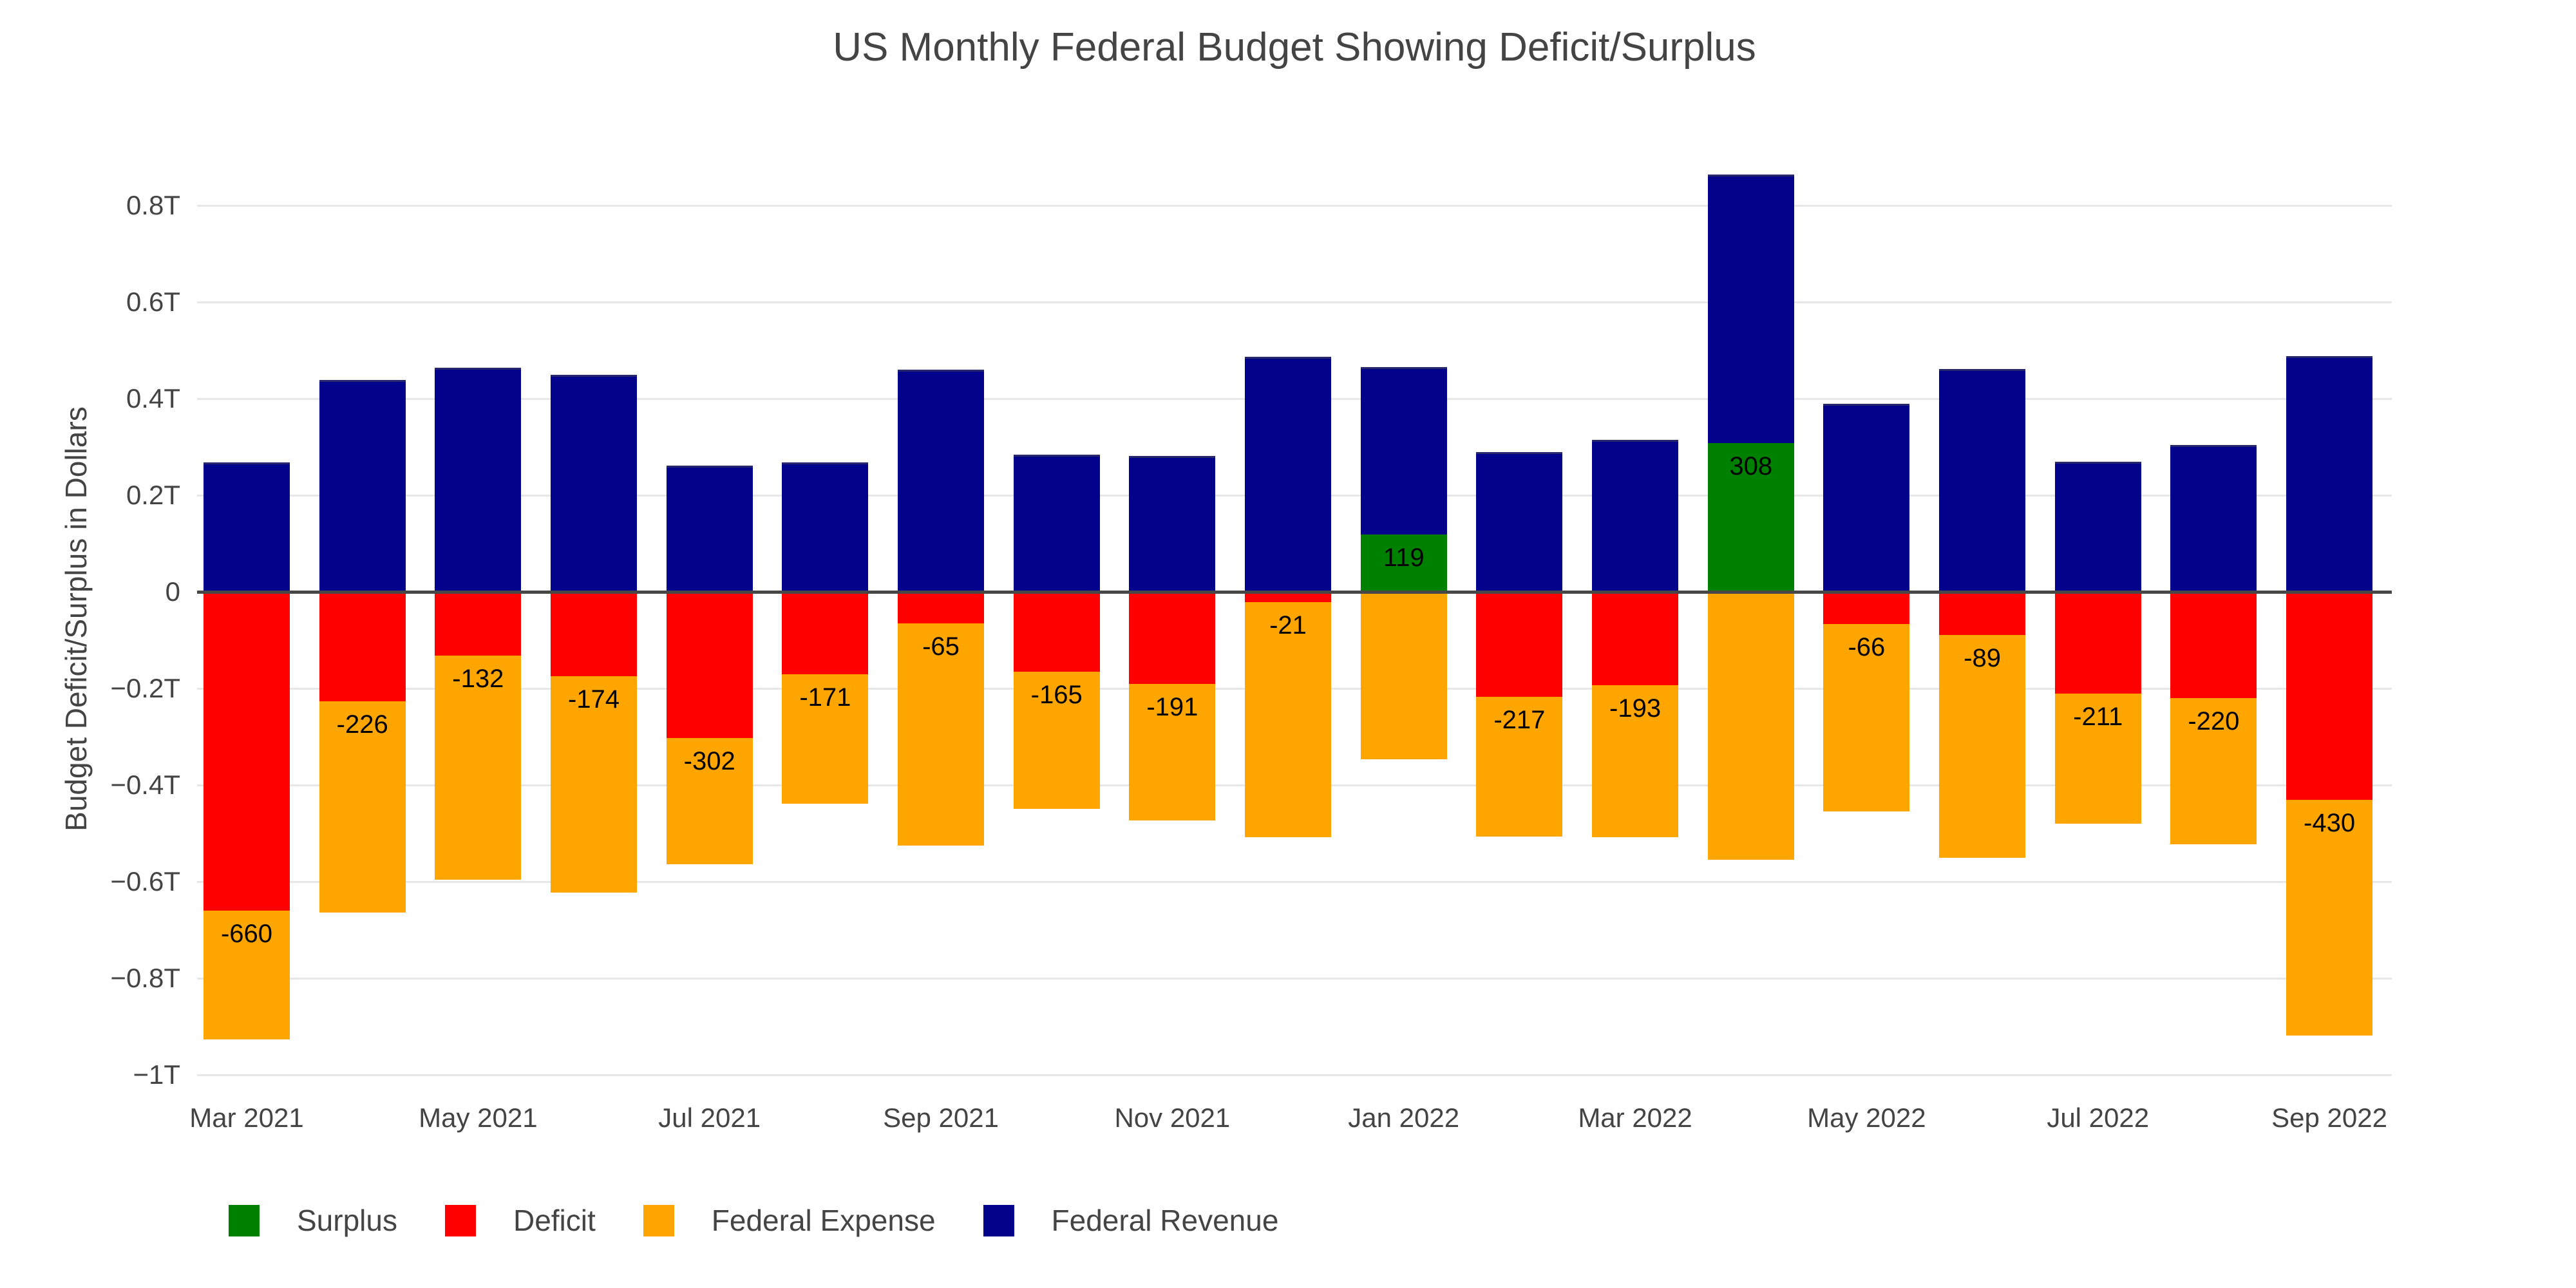  I want to click on x-tick-label: Jul 2022, so click(2099, 1118).